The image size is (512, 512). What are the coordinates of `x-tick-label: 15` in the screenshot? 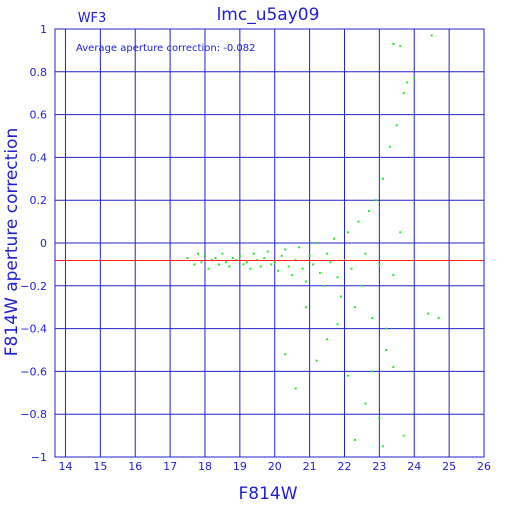 It's located at (100, 466).